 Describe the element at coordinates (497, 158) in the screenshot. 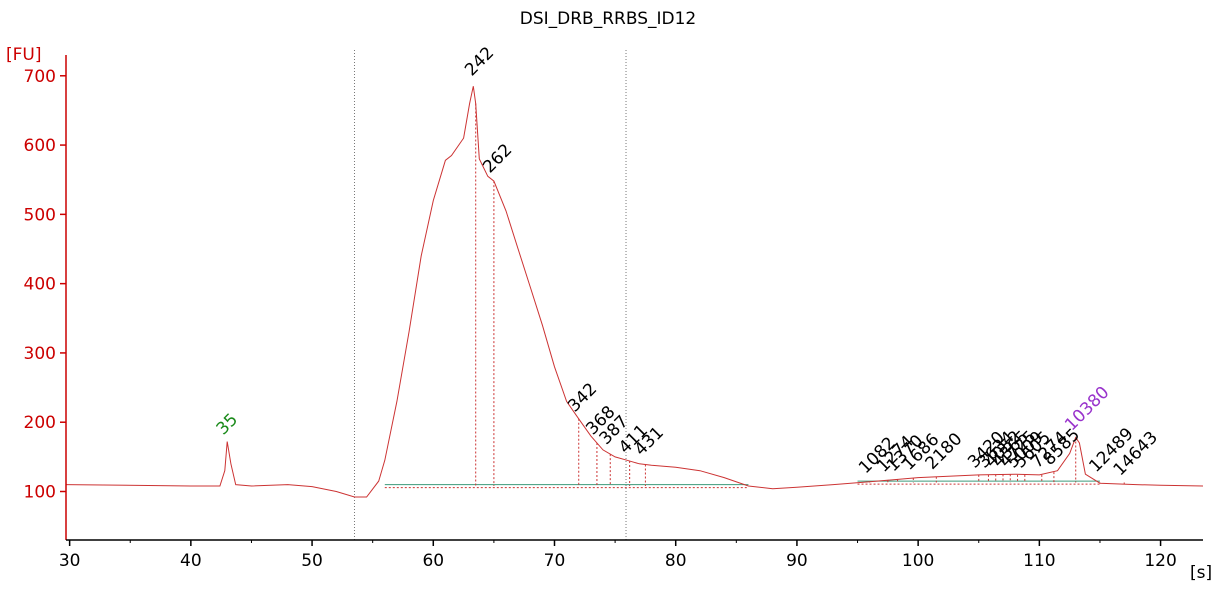

I see `peak-label: 262` at that location.